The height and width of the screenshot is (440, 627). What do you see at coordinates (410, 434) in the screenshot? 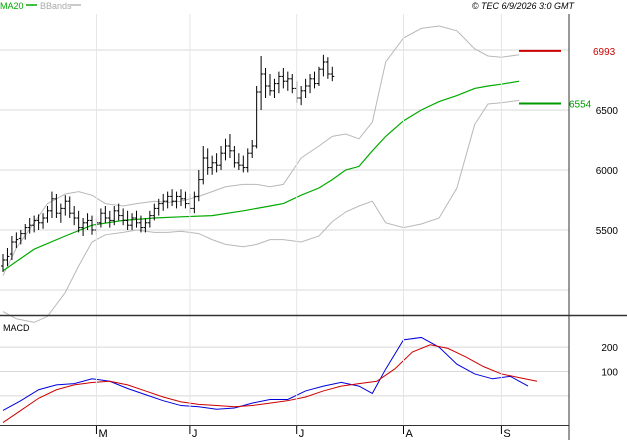
I see `month-label: A` at bounding box center [410, 434].